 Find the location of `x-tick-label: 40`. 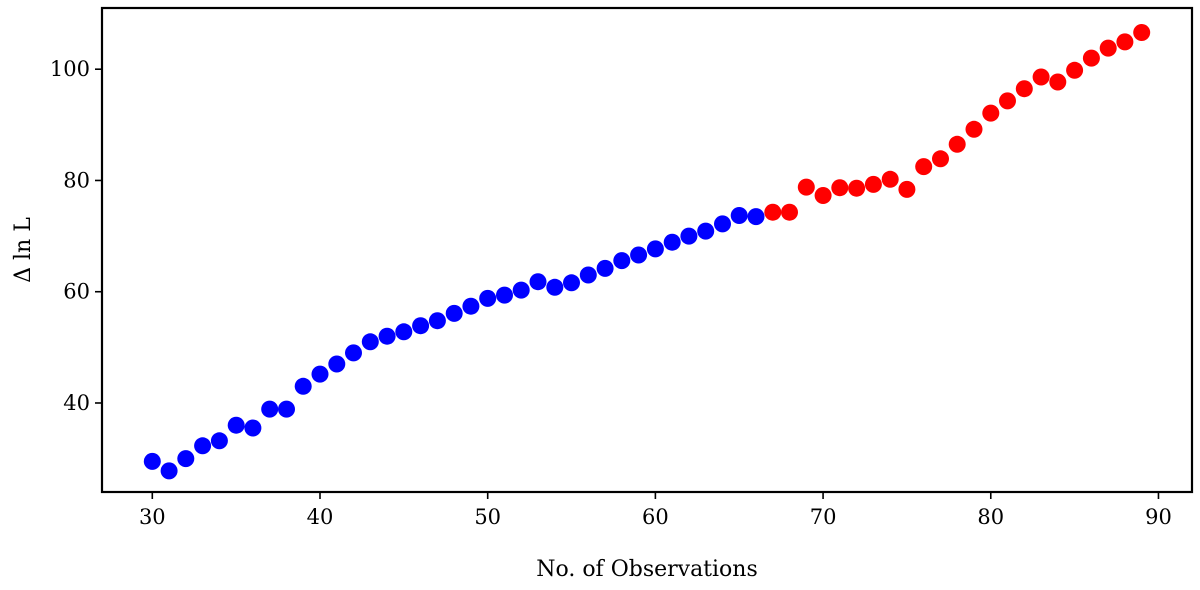

x-tick-label: 40 is located at coordinates (320, 517).